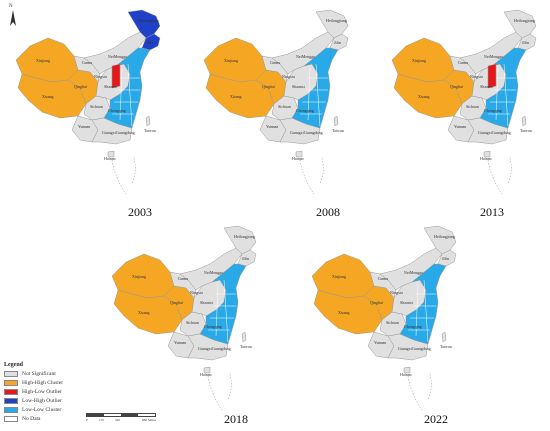 The image size is (550, 431). Describe the element at coordinates (492, 212) in the screenshot. I see `year-label-3: 2013` at that location.